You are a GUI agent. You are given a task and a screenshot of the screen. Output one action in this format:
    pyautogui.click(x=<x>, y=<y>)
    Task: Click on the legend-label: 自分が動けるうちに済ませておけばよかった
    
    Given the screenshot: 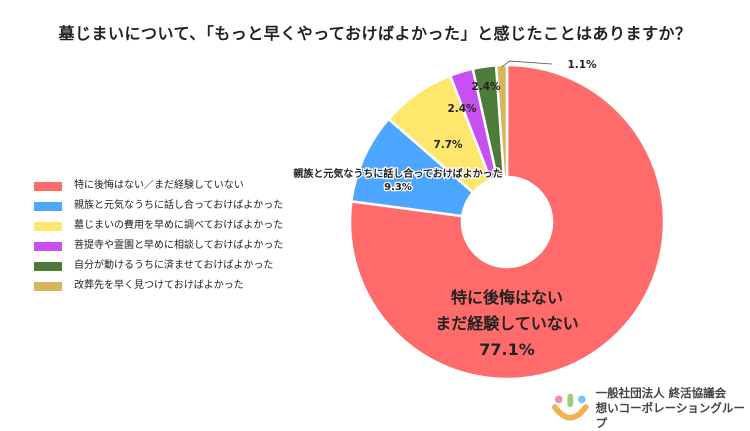 What is the action you would take?
    pyautogui.click(x=174, y=265)
    